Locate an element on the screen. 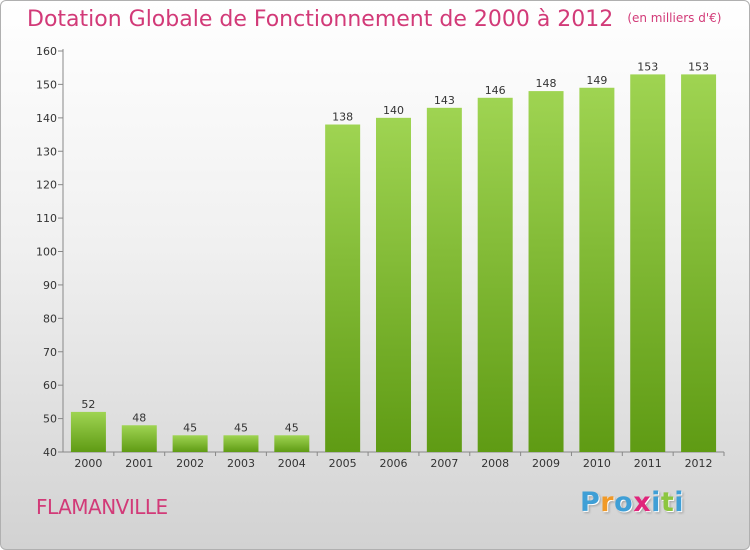 The height and width of the screenshot is (550, 750). proxiti-logo: Proxiti is located at coordinates (632, 502).